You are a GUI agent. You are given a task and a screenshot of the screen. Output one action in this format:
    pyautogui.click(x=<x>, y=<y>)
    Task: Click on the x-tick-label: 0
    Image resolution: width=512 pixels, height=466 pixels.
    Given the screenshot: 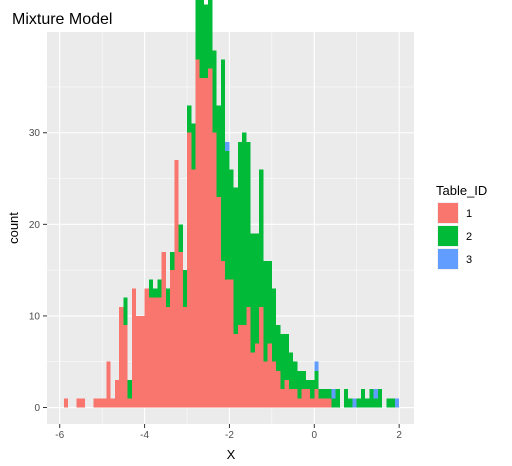 What is the action you would take?
    pyautogui.click(x=315, y=435)
    